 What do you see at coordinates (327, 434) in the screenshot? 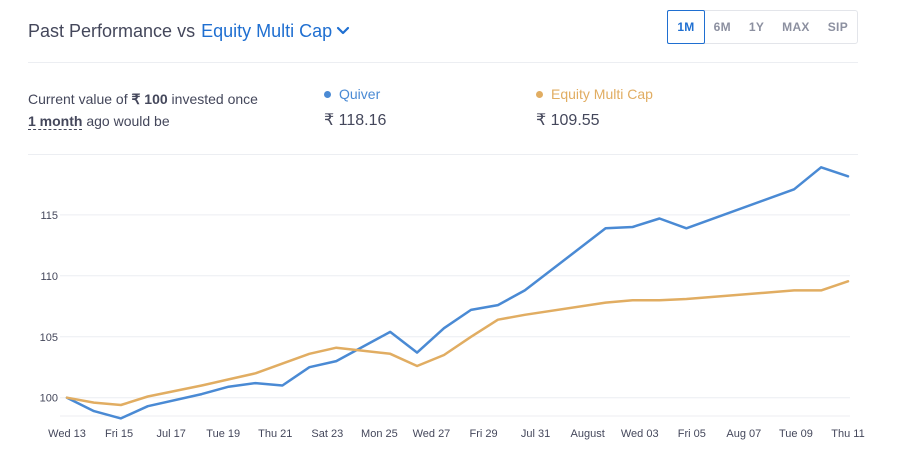
I see `x-tick-label: Sat 23` at bounding box center [327, 434].